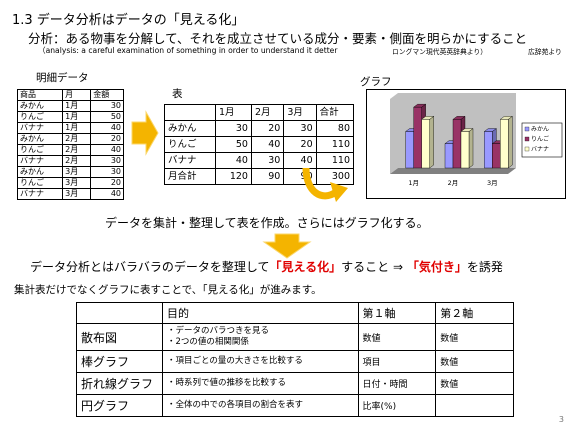 This screenshot has height=432, width=576. I want to click on chart-type-name: 折れ線グラフ, so click(119, 383).